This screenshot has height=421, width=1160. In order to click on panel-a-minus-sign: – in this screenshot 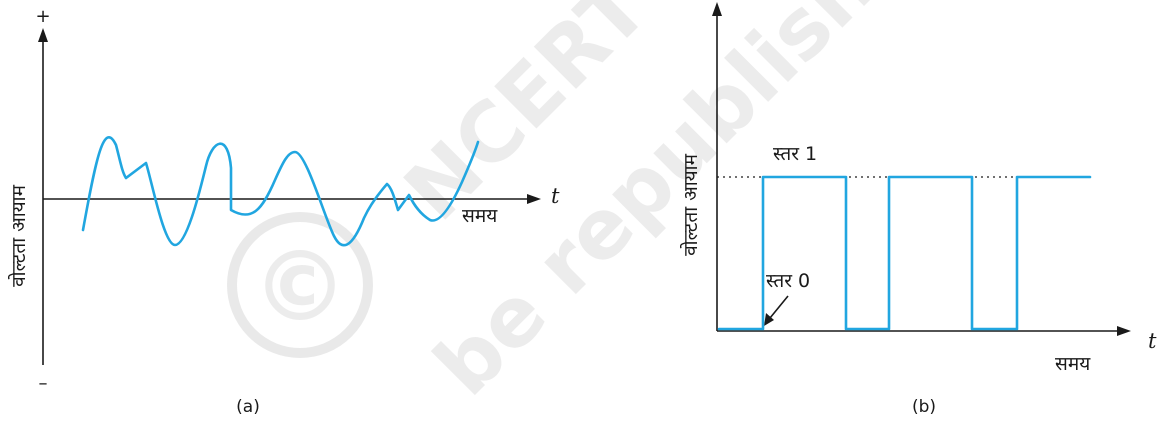, I will do `click(43, 383)`.